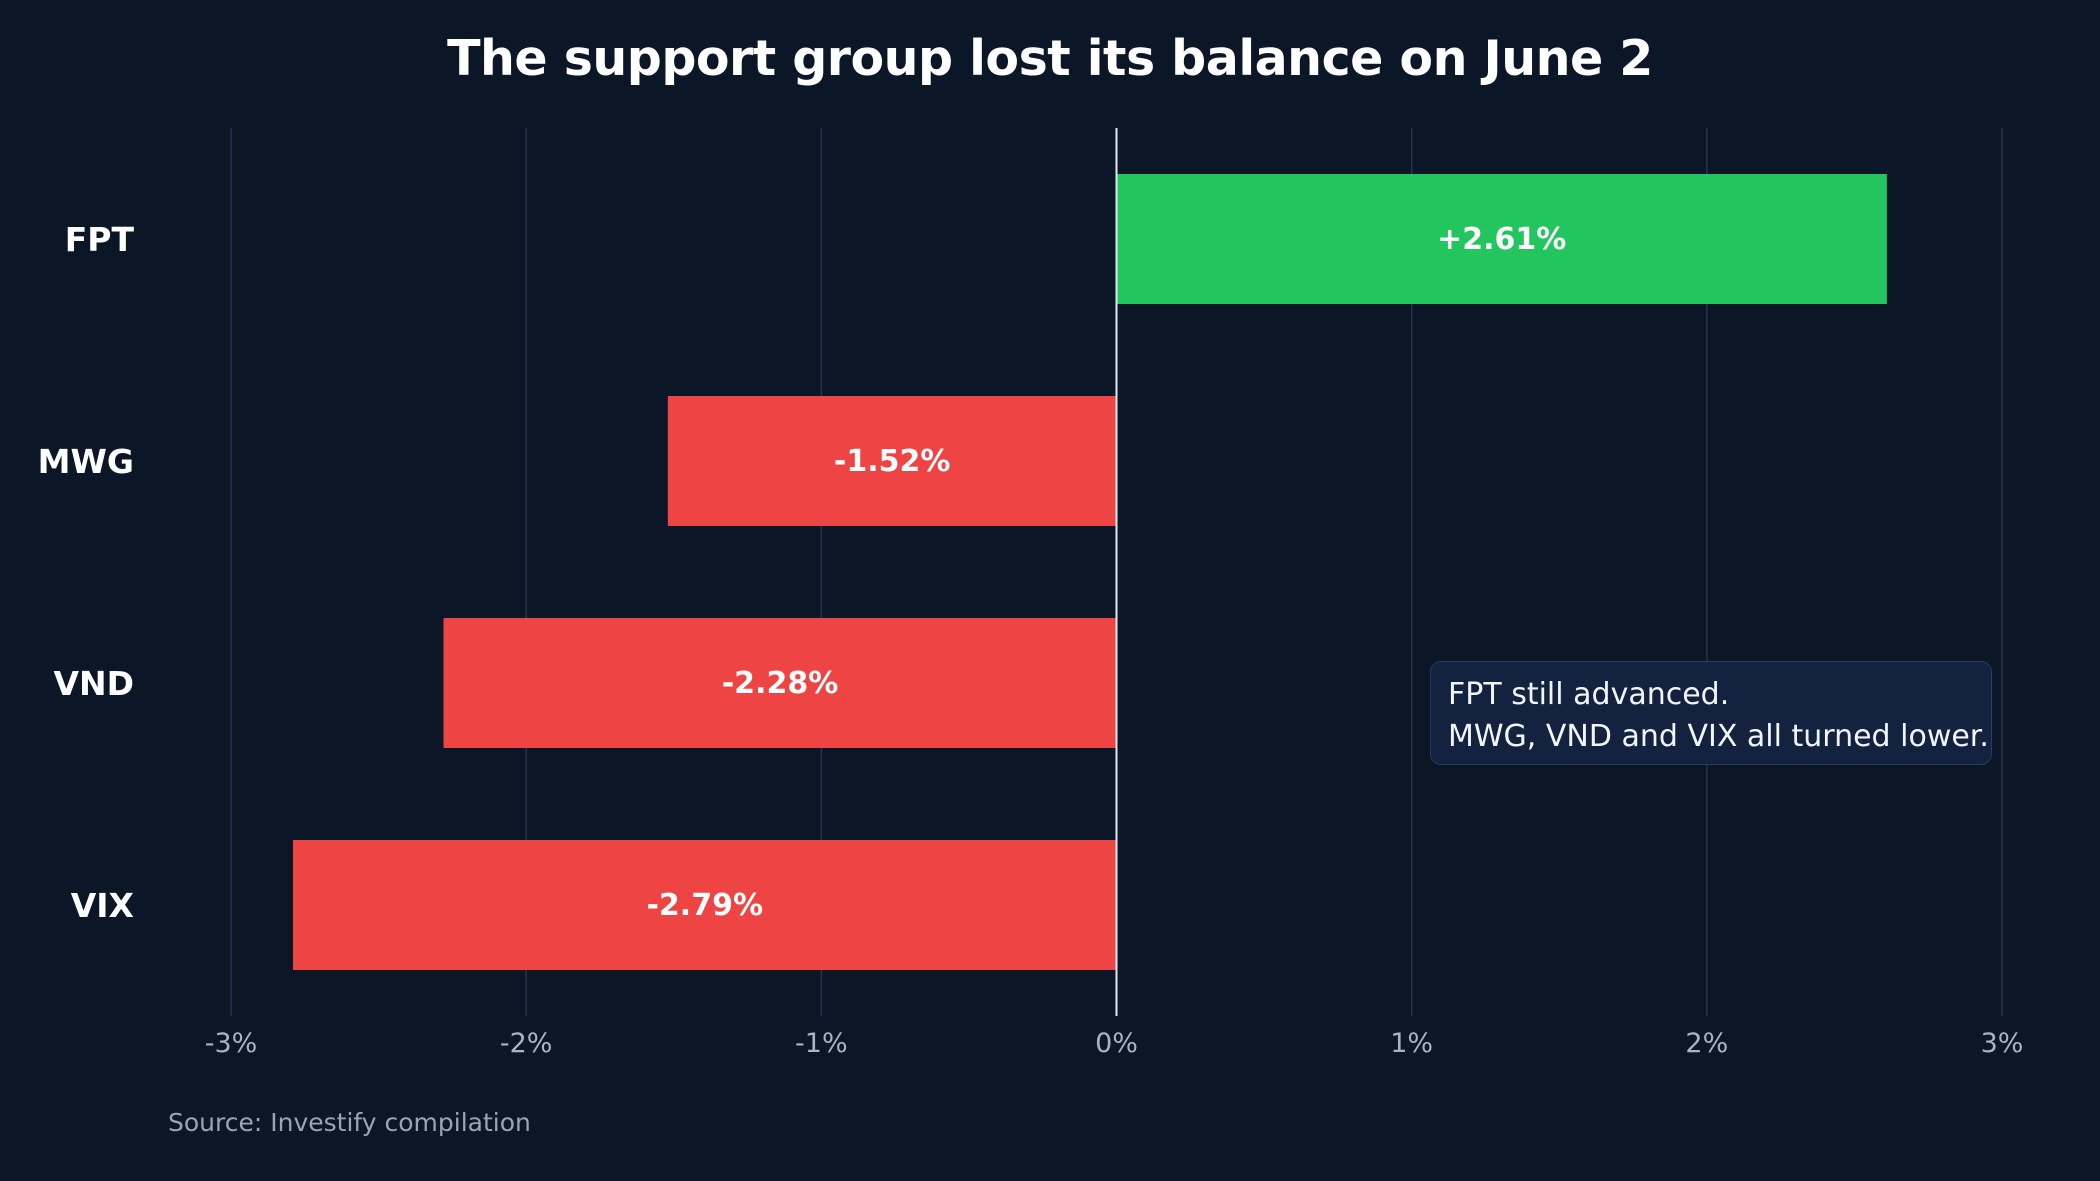 This screenshot has width=2100, height=1181. What do you see at coordinates (102, 905) in the screenshot?
I see `category-label: VIX` at bounding box center [102, 905].